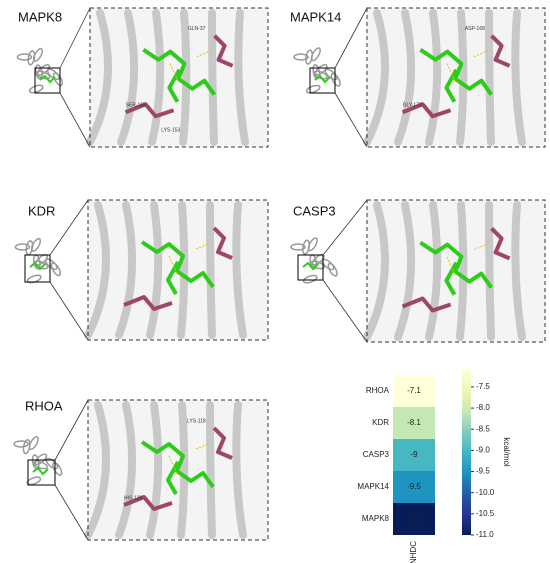  Describe the element at coordinates (475, 29) in the screenshot. I see `residue-label: ASP-168` at that location.